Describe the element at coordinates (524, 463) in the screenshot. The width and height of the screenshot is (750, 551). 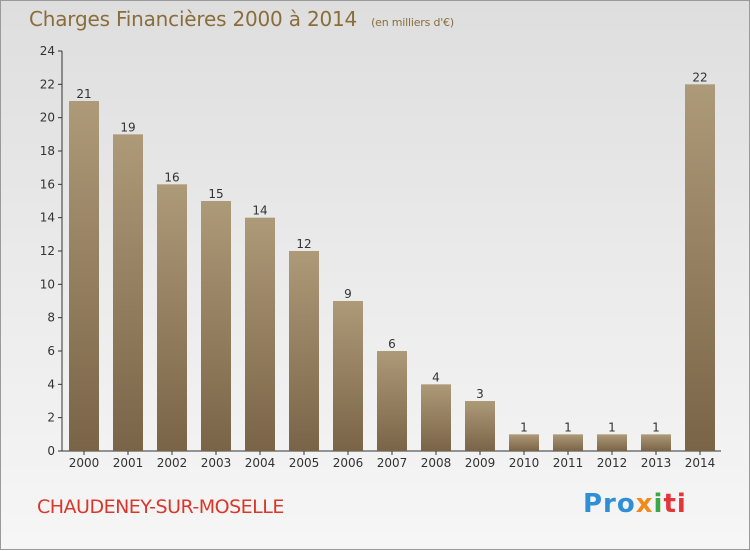
I see `x-tick-label: 2010` at that location.